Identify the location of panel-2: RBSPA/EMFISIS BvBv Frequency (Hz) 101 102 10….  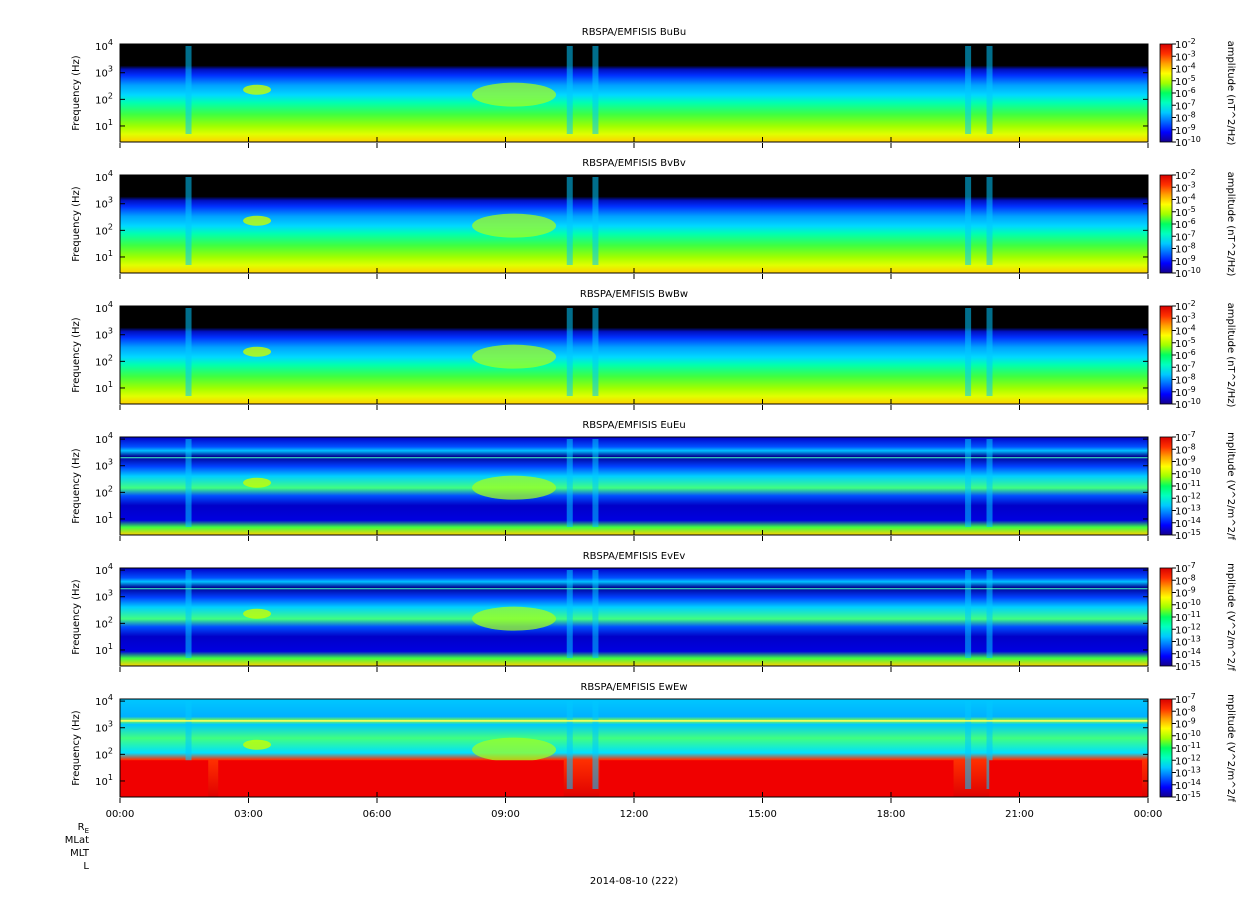
(653, 219).